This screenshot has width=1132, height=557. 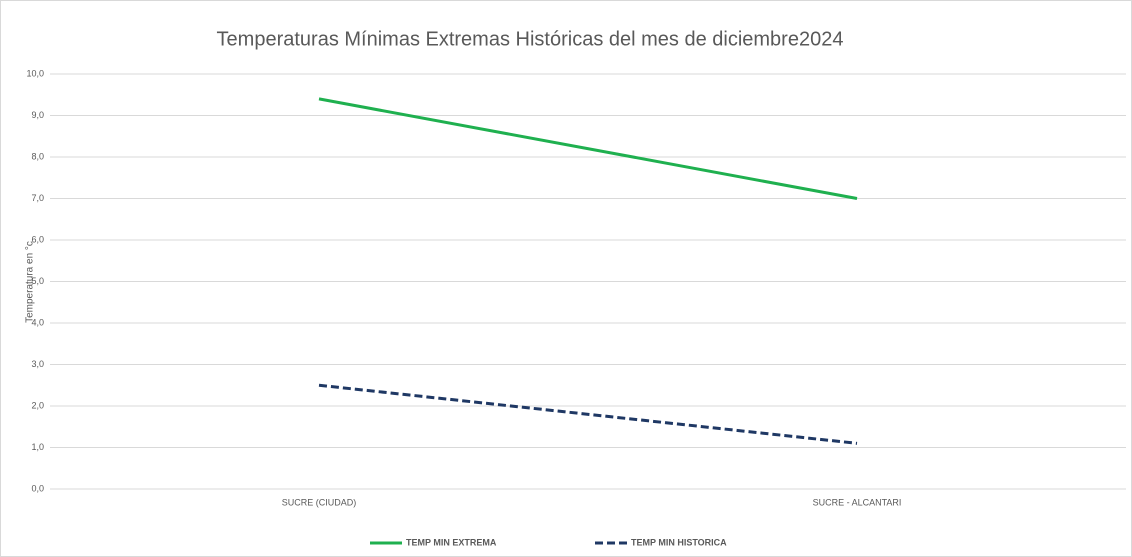 What do you see at coordinates (451, 542) in the screenshot?
I see `legend-label: TEMP MIN EXTREMA` at bounding box center [451, 542].